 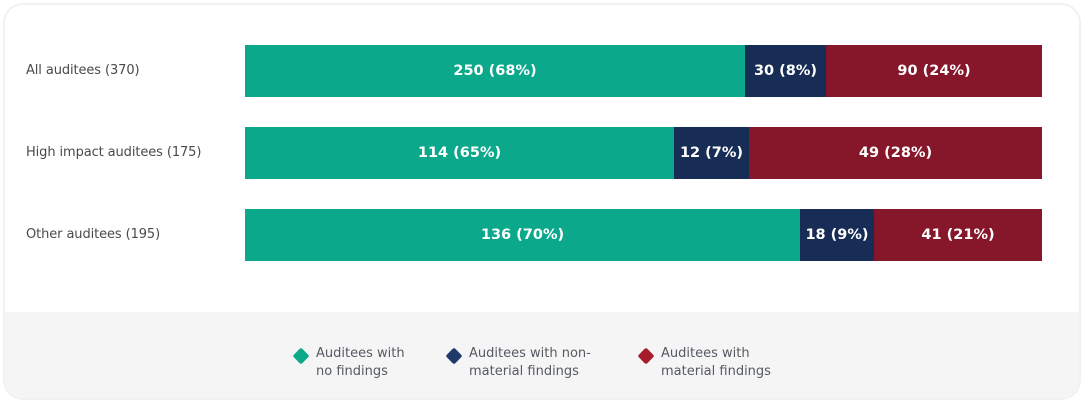 What do you see at coordinates (785, 71) in the screenshot?
I see `segment-non-material: 30 (8%)` at bounding box center [785, 71].